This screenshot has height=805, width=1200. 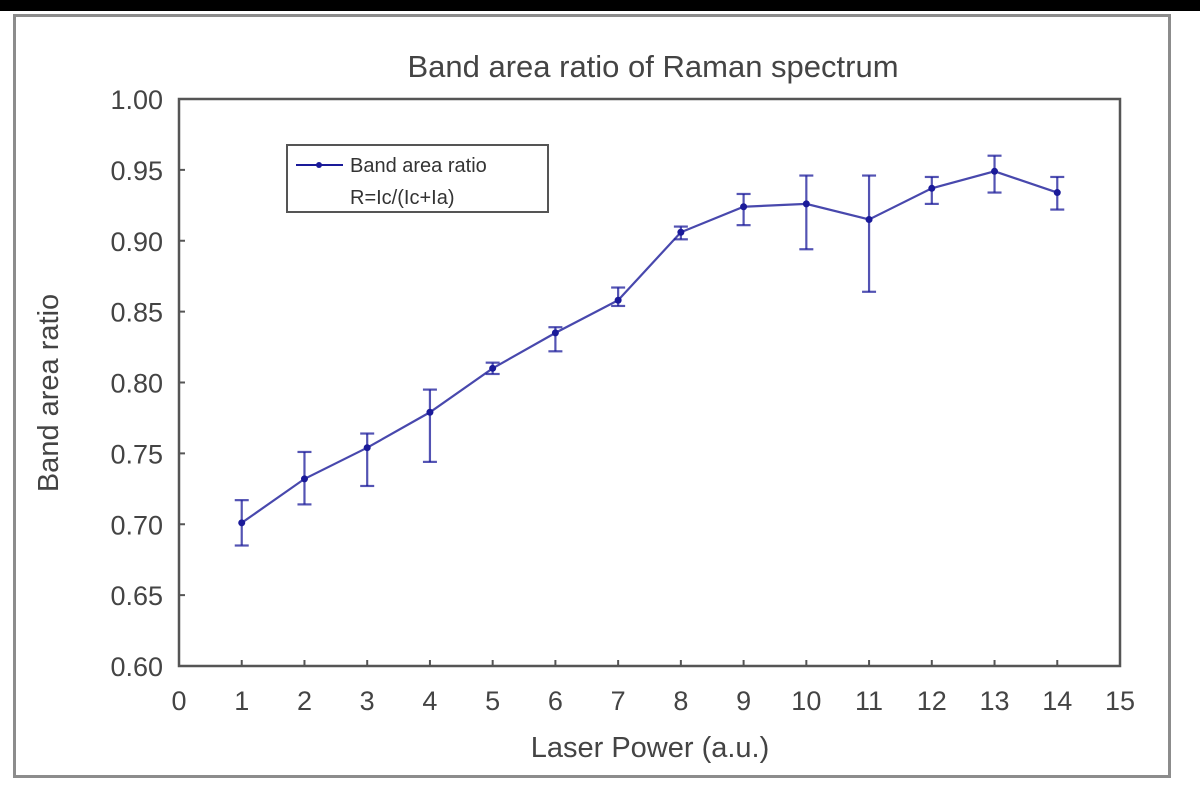 What do you see at coordinates (492, 701) in the screenshot?
I see `x-tick-label: 5` at bounding box center [492, 701].